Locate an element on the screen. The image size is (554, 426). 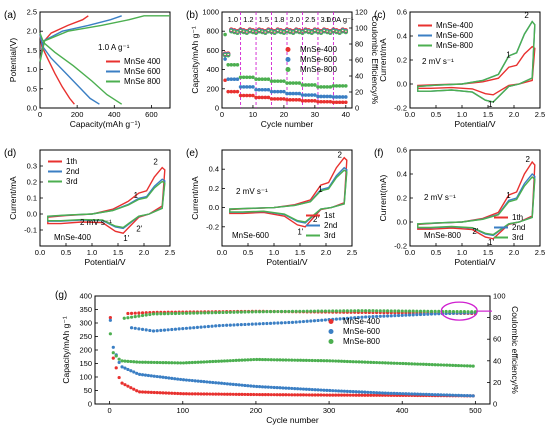
legend-label: MnSe-400 is located at coordinates (361, 321).